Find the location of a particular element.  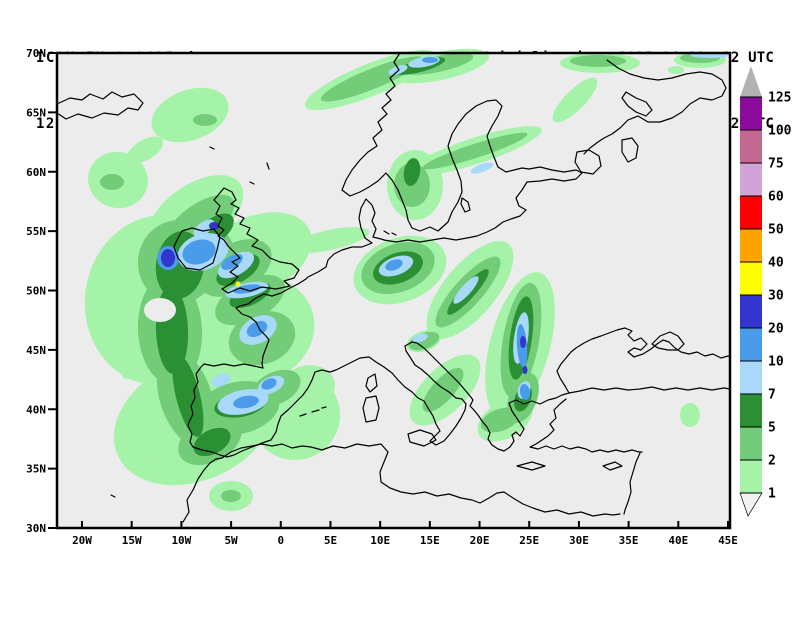

coast-lake-onega is located at coordinates (630, 150).